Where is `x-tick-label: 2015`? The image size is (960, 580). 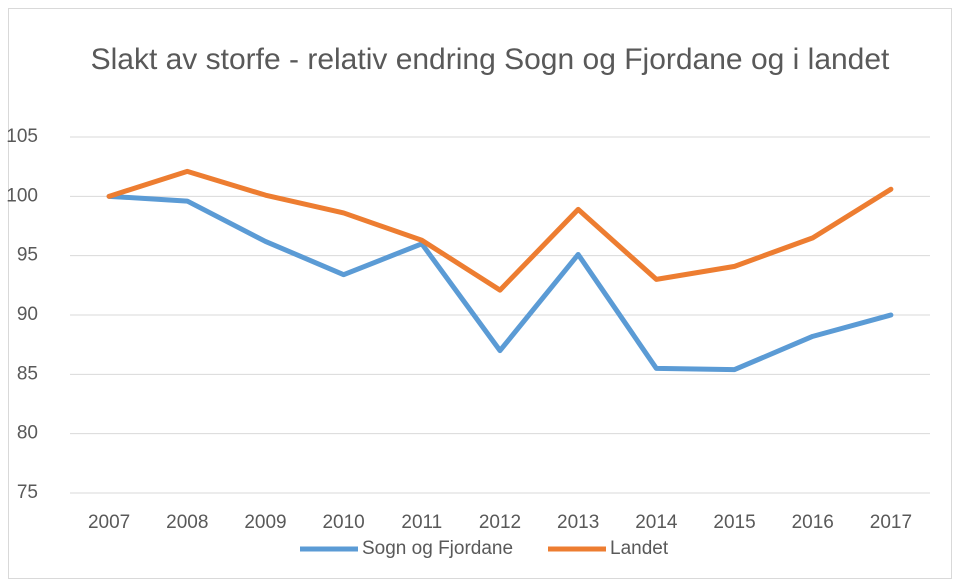 x-tick-label: 2015 is located at coordinates (734, 522).